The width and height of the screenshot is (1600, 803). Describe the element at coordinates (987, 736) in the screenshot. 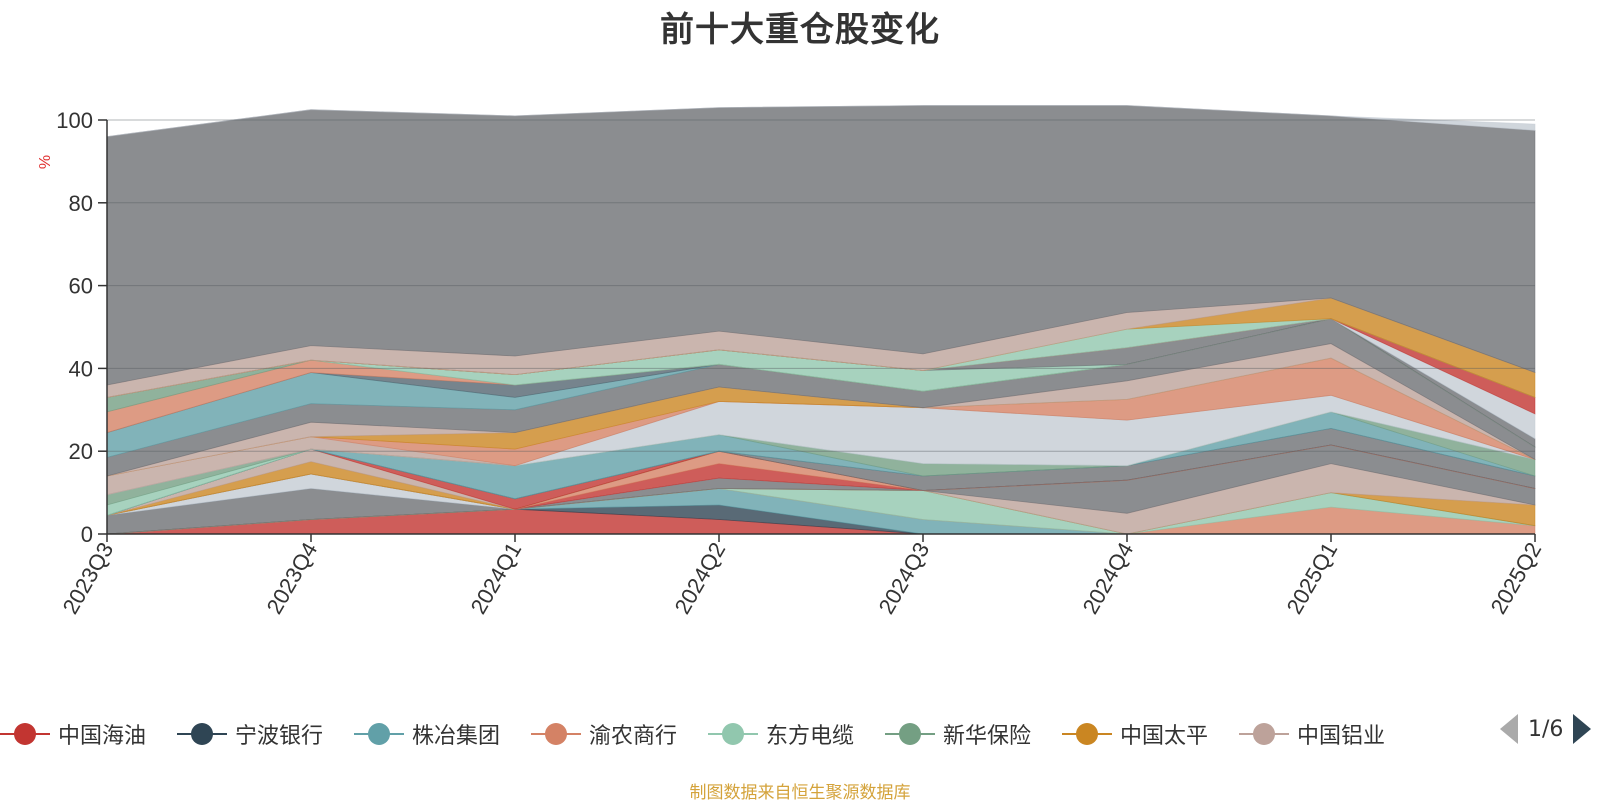

I see `legend-label: 新华保险` at that location.